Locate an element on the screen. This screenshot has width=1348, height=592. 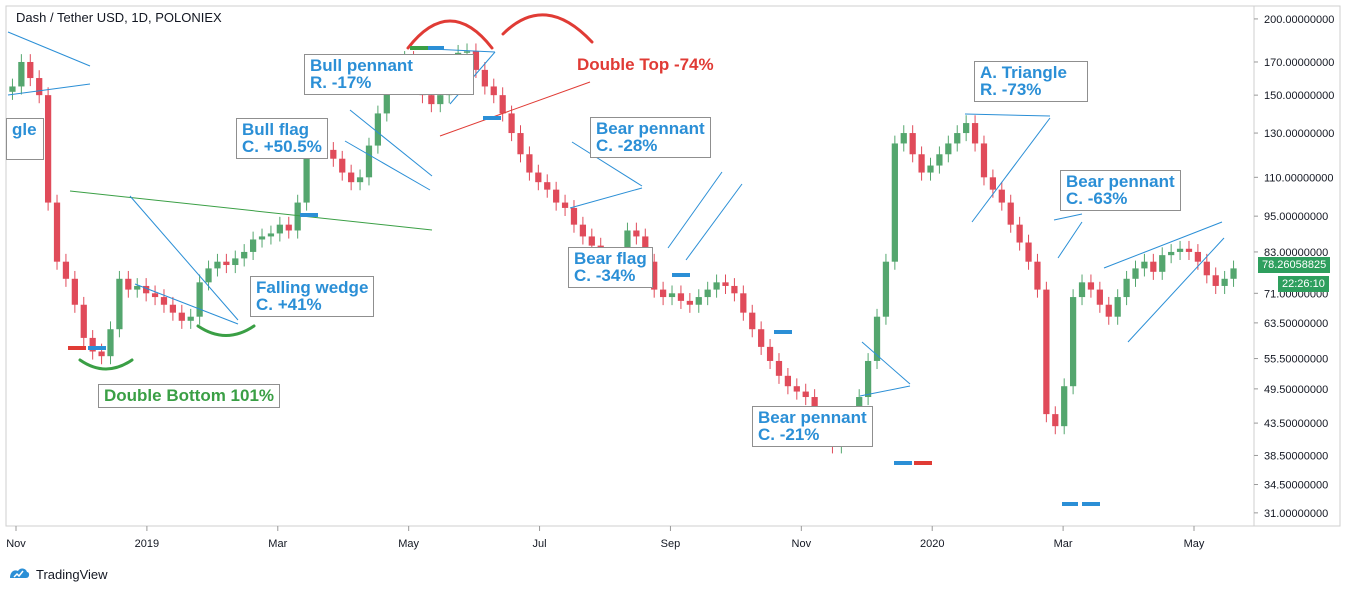
x-tick-label: 2020 is located at coordinates (932, 544).